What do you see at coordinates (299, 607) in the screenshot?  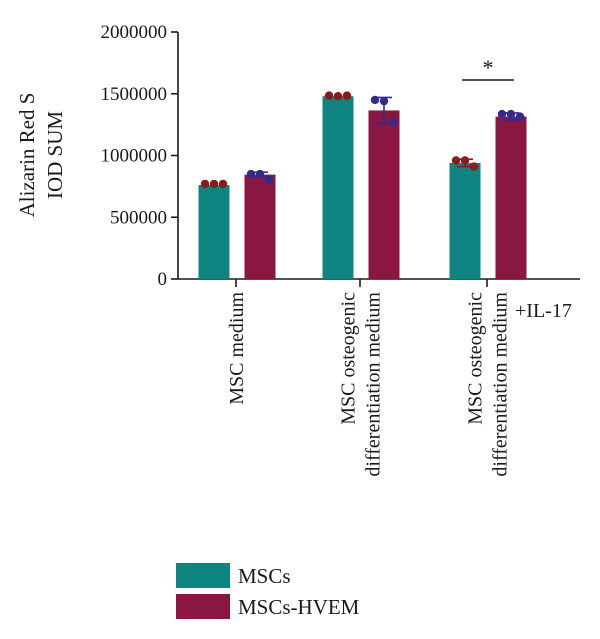 I see `legend-label-1: MSCs-HVEM` at bounding box center [299, 607].